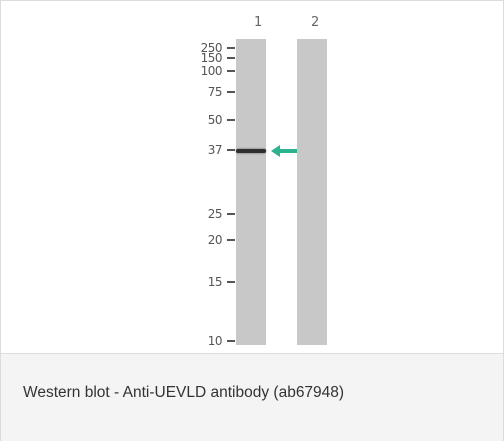 The height and width of the screenshot is (441, 504). I want to click on marker-100: 100, so click(210, 71).